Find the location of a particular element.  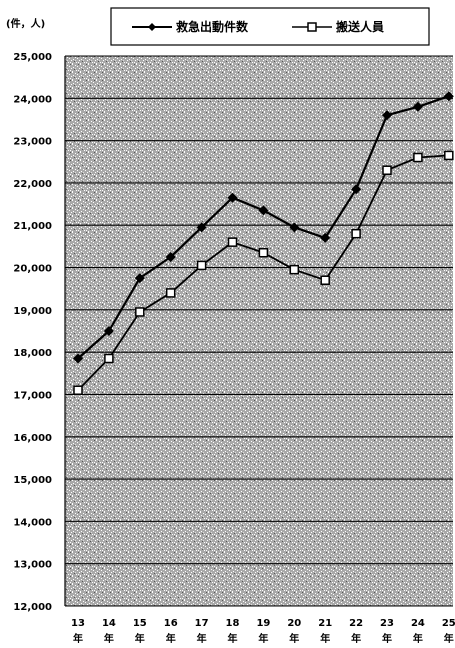

legend-item-0: 救急出動件数 is located at coordinates (190, 26).